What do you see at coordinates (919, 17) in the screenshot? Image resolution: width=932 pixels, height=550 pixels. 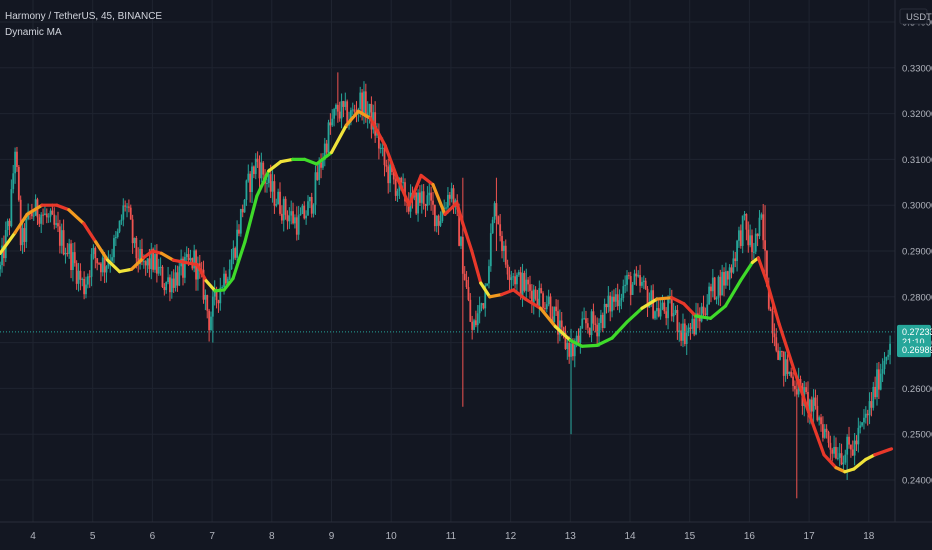 I see `currency-label-text: USDT` at bounding box center [919, 17].